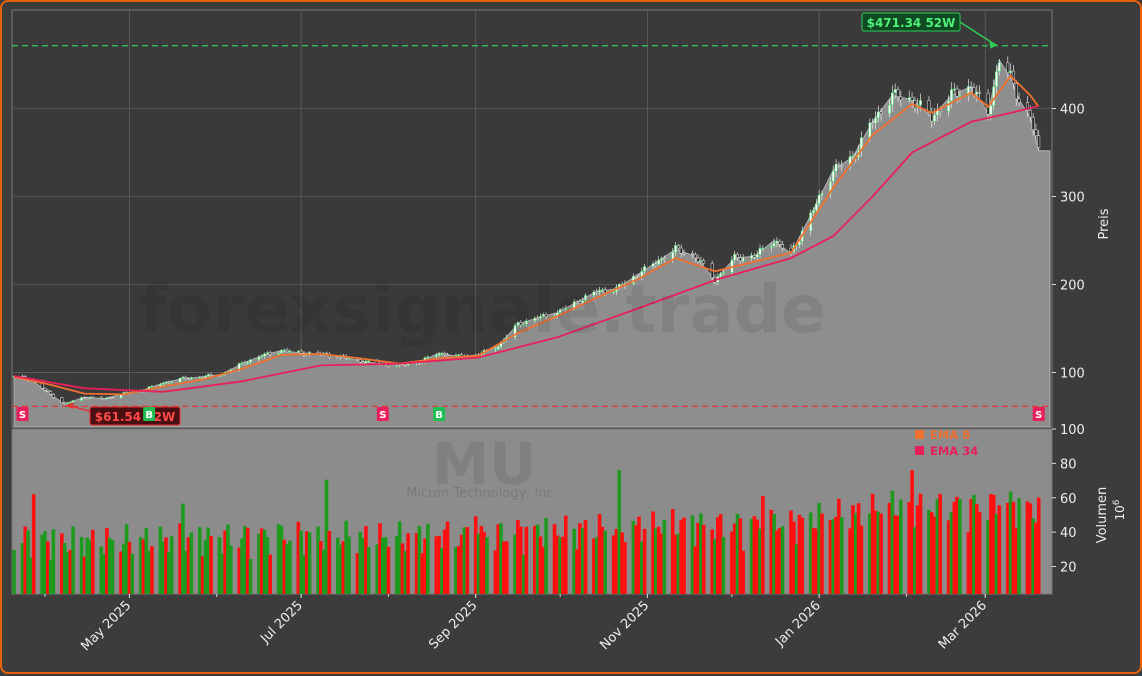  Describe the element at coordinates (1072, 373) in the screenshot. I see `price-tick-label: 100` at that location.